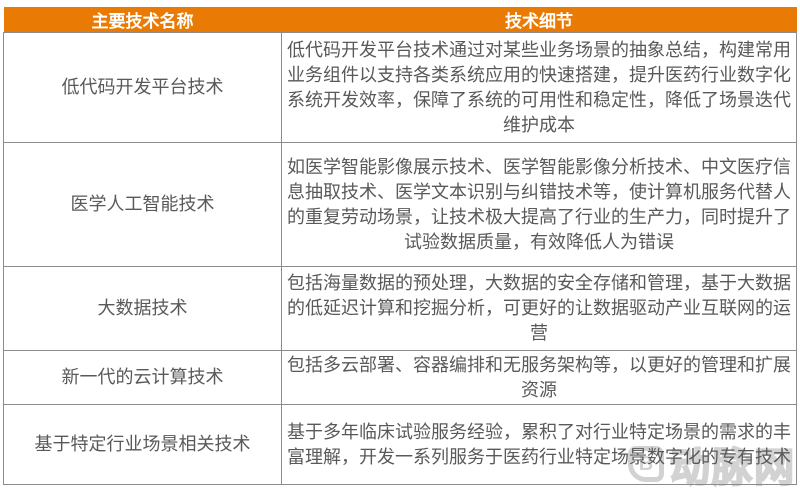 The image size is (800, 493). Describe the element at coordinates (142, 444) in the screenshot. I see `tech-name-cell: 基于特定行业场景相关技术` at that location.